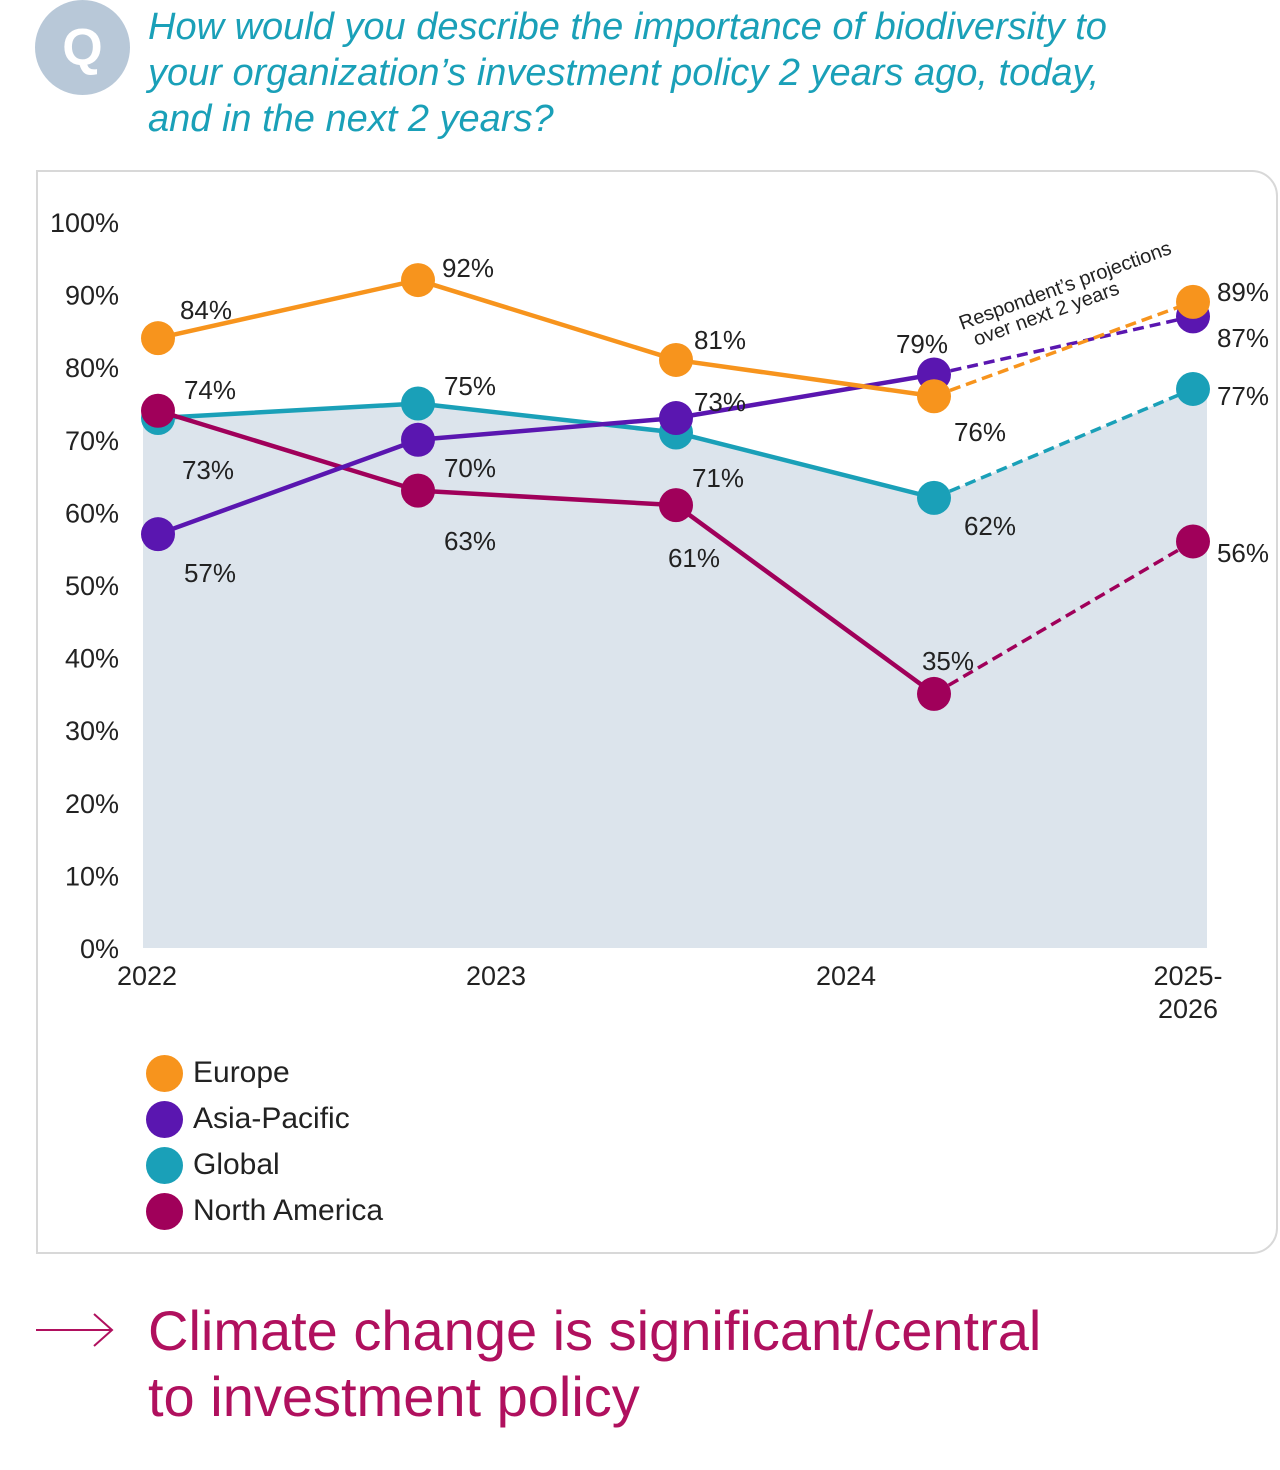  What do you see at coordinates (694, 558) in the screenshot?
I see `data-label-north-america: 61%` at bounding box center [694, 558].